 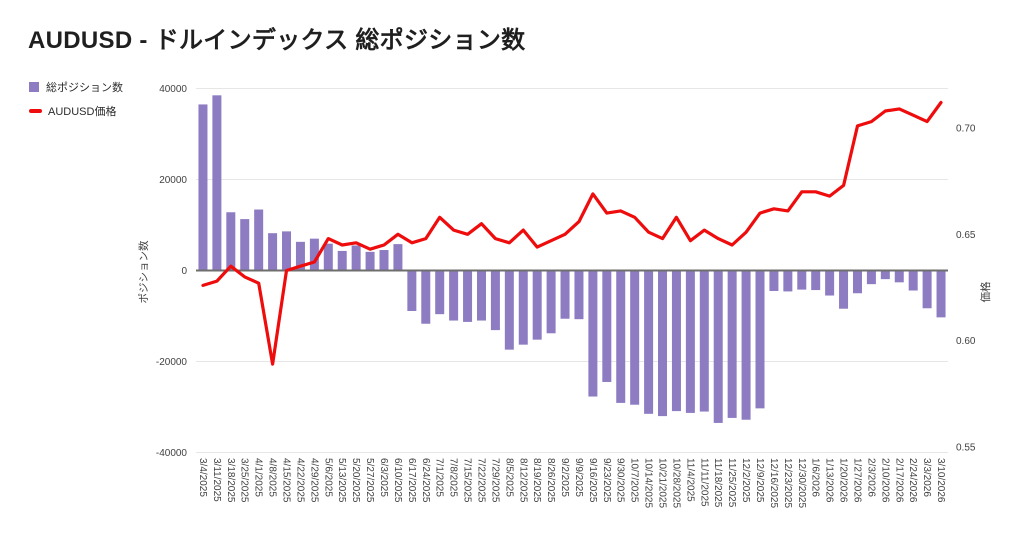 I want to click on x-axis-label: 11/4/2025, so click(x=689, y=480).